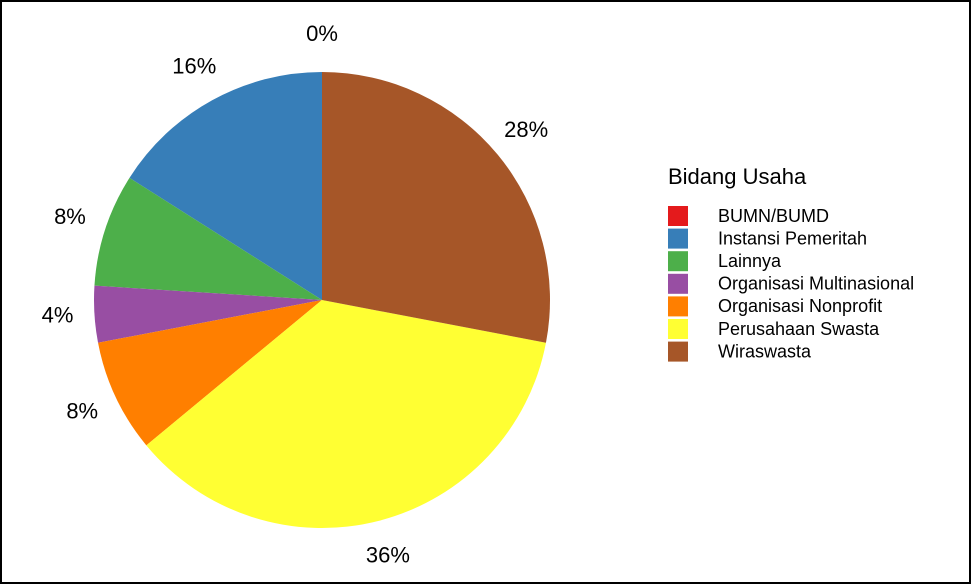  What do you see at coordinates (750, 261) in the screenshot?
I see `legend-label: Lainnya` at bounding box center [750, 261].